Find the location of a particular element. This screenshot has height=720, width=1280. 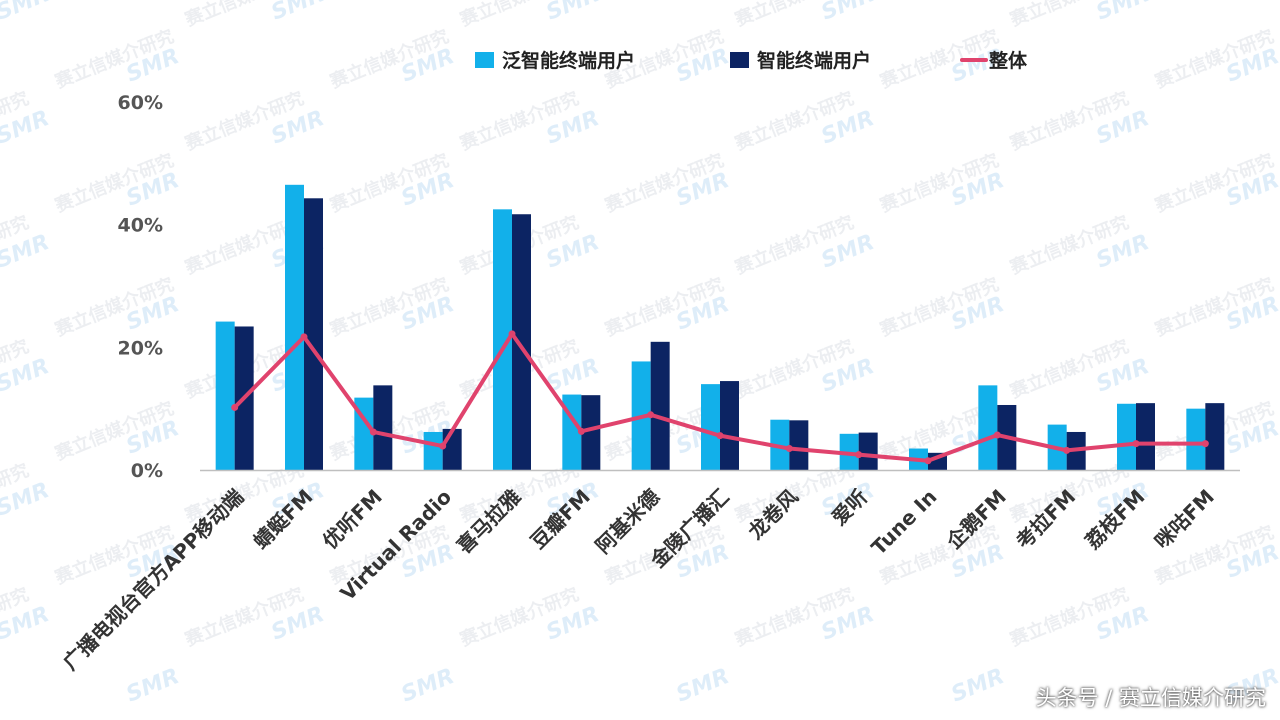

footer-credit: 头条号 / 赛立信媒介研究 is located at coordinates (1150, 698).